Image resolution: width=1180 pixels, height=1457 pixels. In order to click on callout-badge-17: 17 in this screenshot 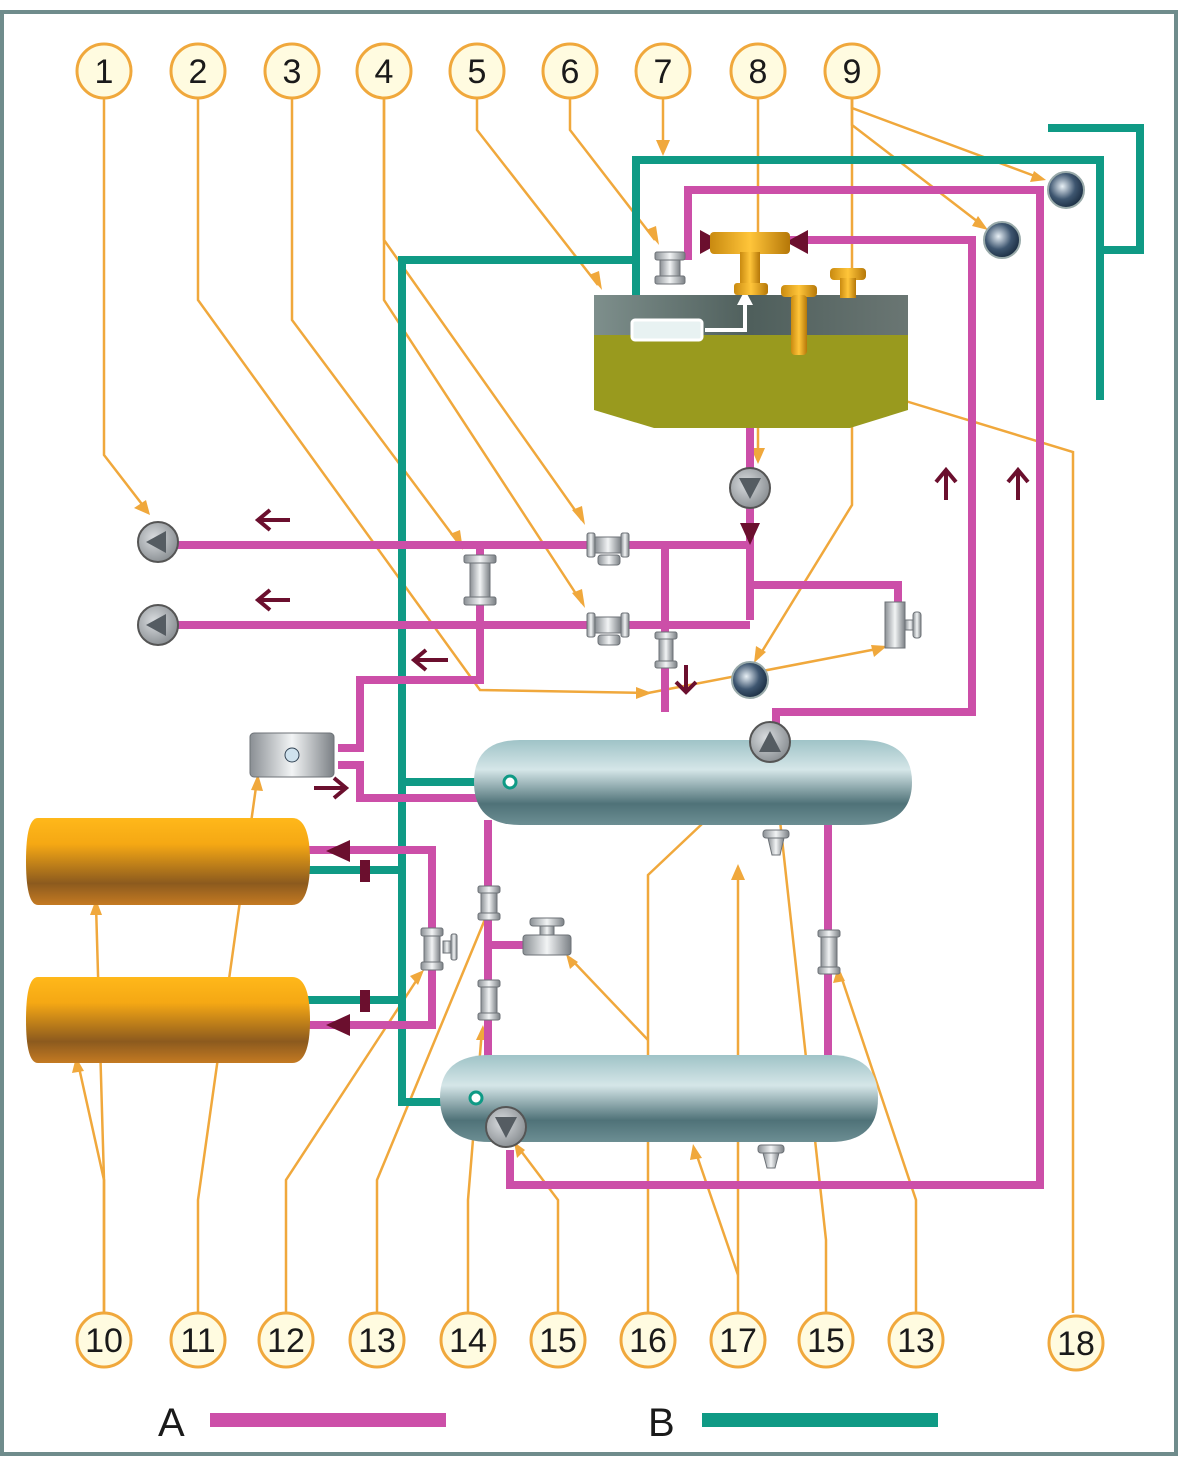, I will do `click(738, 1340)`.